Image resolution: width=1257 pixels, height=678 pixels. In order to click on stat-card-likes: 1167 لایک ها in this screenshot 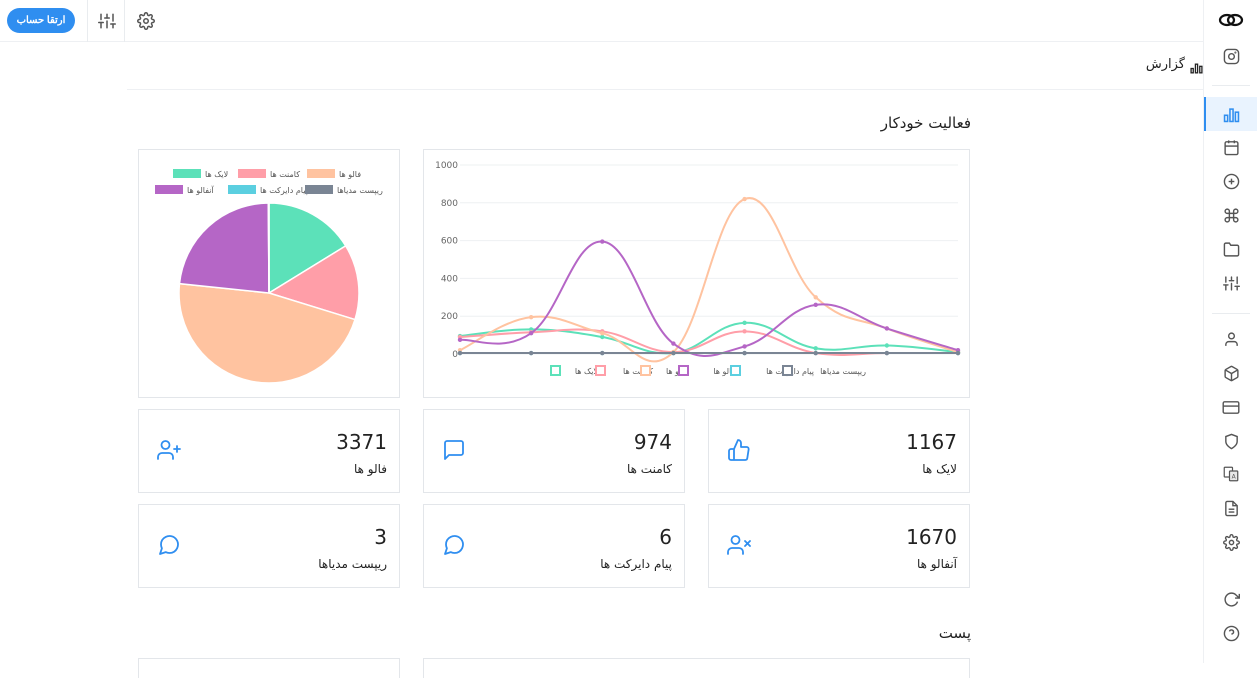, I will do `click(839, 451)`.